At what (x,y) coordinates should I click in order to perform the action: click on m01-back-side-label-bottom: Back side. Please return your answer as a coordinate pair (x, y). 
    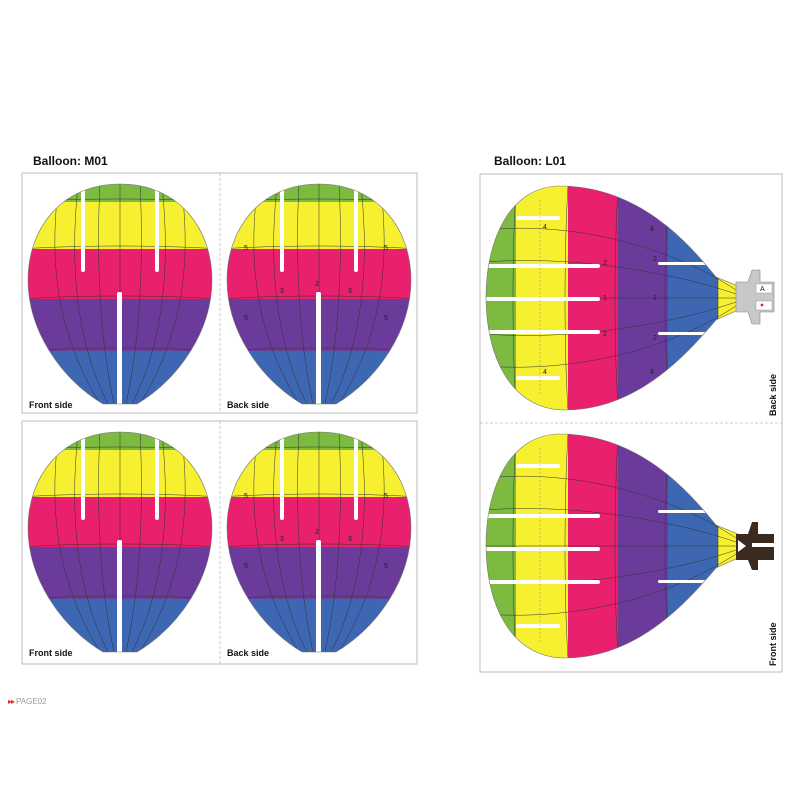
    Looking at the image, I should click on (248, 653).